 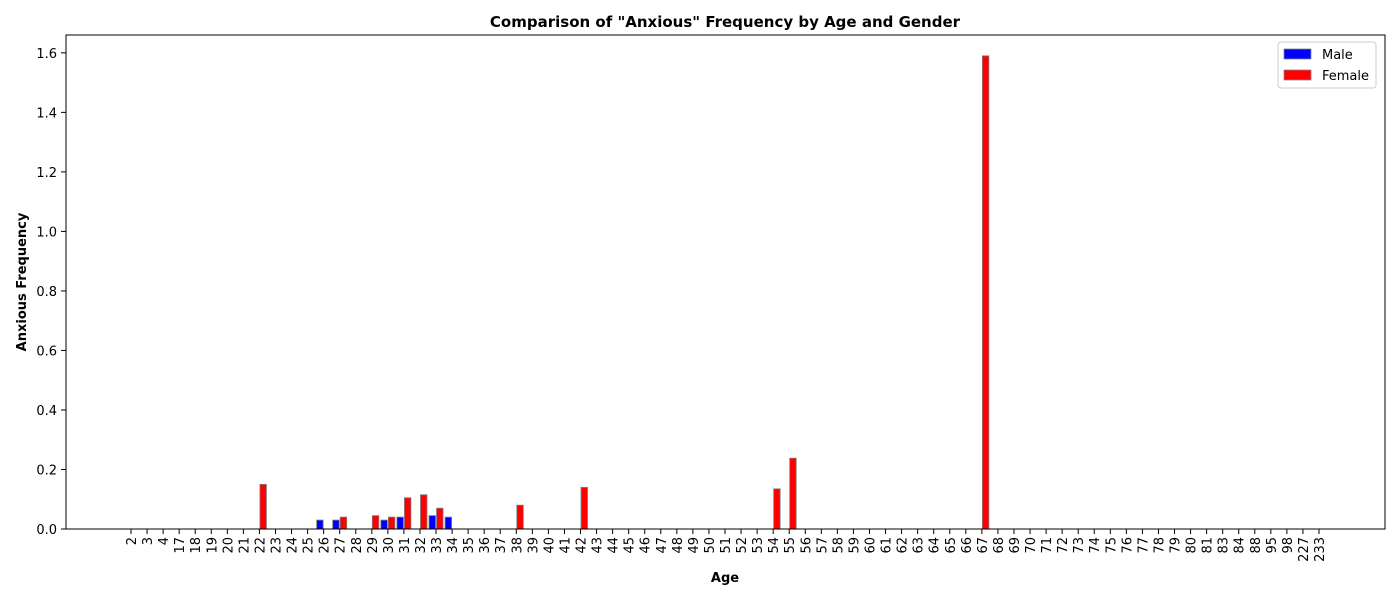 I want to click on y-tick-label: 0.4, so click(x=46, y=411).